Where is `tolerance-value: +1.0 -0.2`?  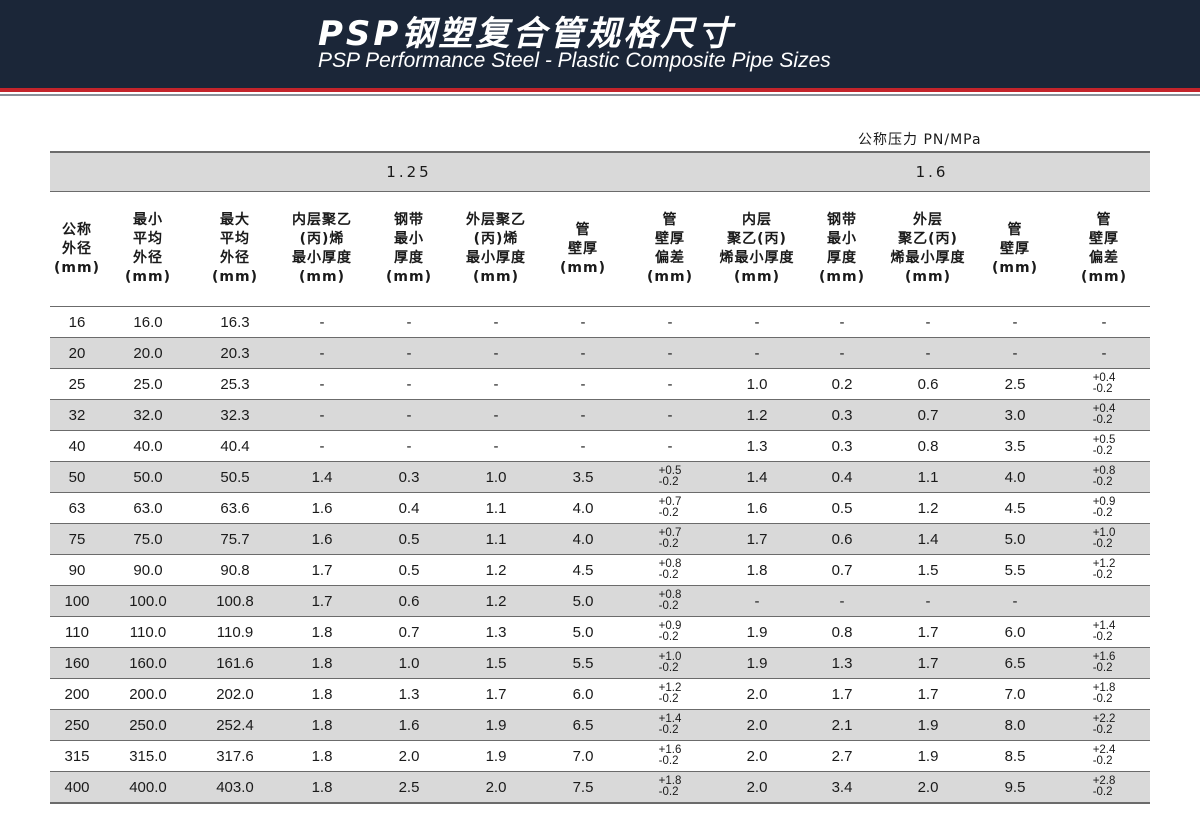 tolerance-value: +1.0 -0.2 is located at coordinates (670, 662).